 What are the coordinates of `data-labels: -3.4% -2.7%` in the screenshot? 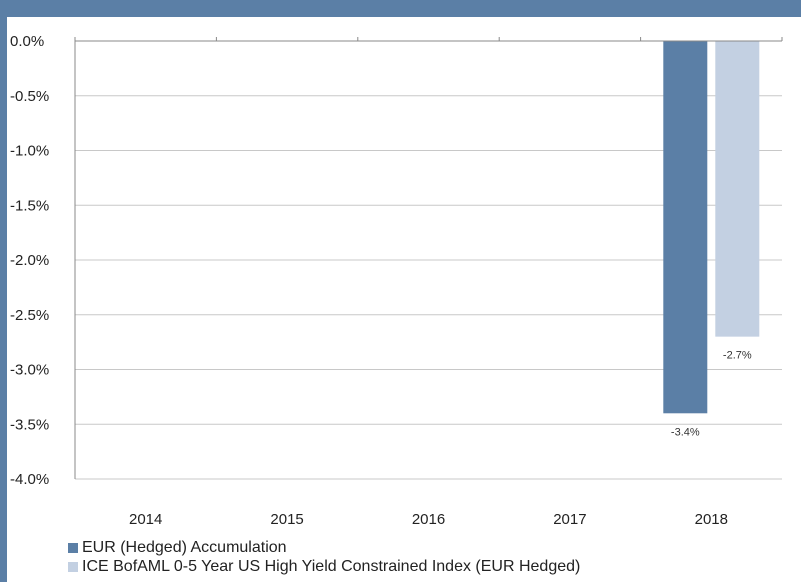 It's located at (711, 394).